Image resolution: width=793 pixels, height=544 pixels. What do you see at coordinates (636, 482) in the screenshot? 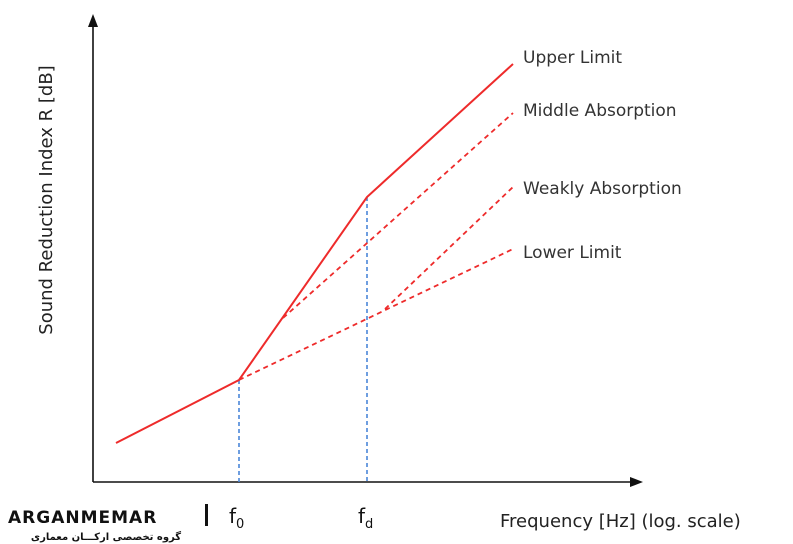
I see `x-axis-arrow` at bounding box center [636, 482].